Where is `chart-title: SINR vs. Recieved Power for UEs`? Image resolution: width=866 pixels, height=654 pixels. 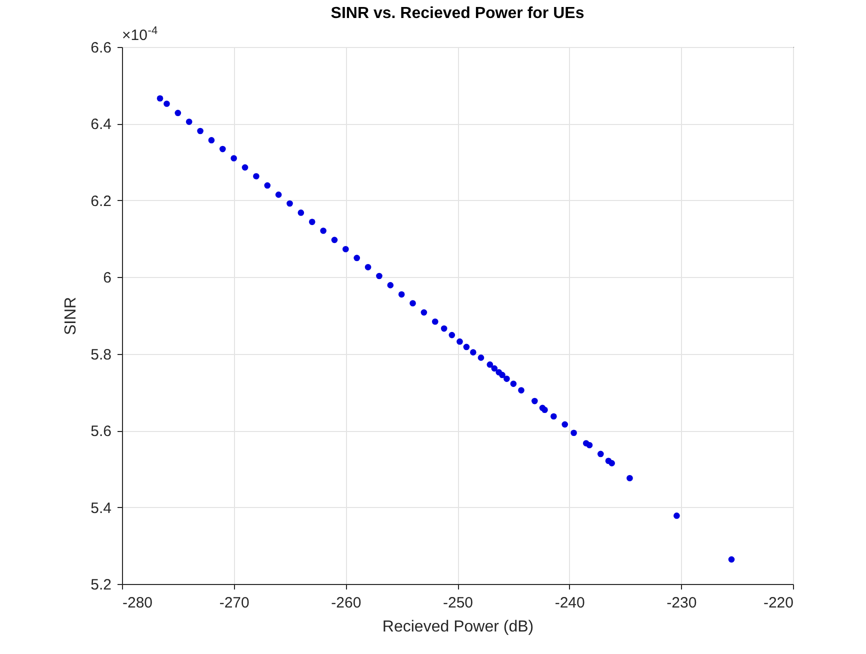
chart-title: SINR vs. Recieved Power for UEs is located at coordinates (457, 13).